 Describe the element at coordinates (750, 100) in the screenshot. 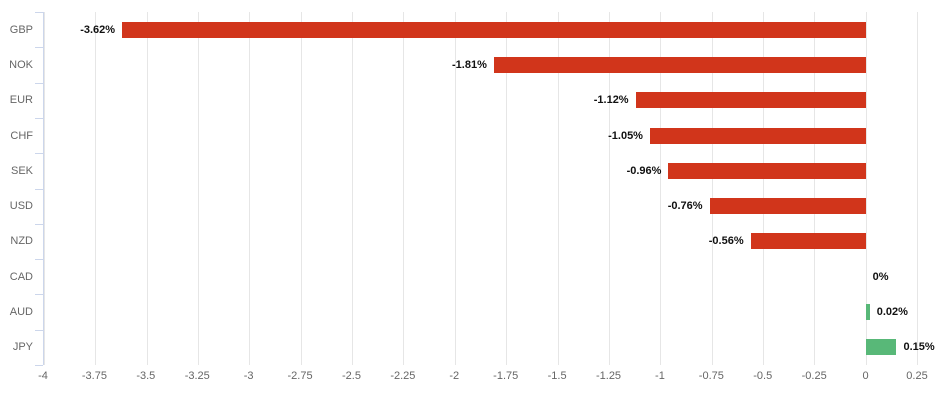

I see `bar-eur` at that location.